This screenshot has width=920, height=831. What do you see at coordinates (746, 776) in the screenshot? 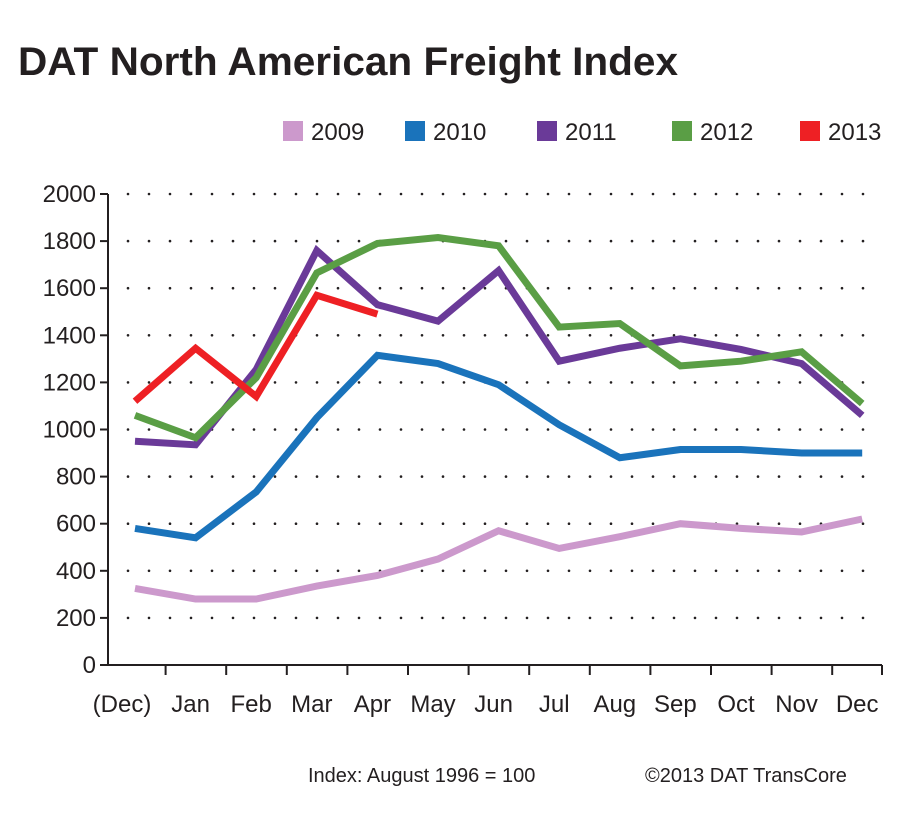
I see `credit: ©2013 DAT TransCore` at bounding box center [746, 776].